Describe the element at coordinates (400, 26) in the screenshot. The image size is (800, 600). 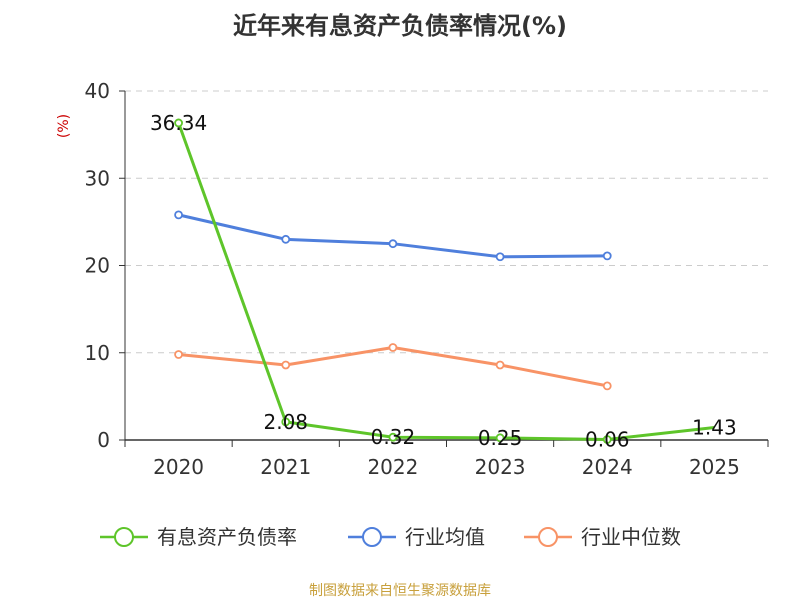
I see `chart-title: 近年来有息资产负债率情况(%)` at that location.